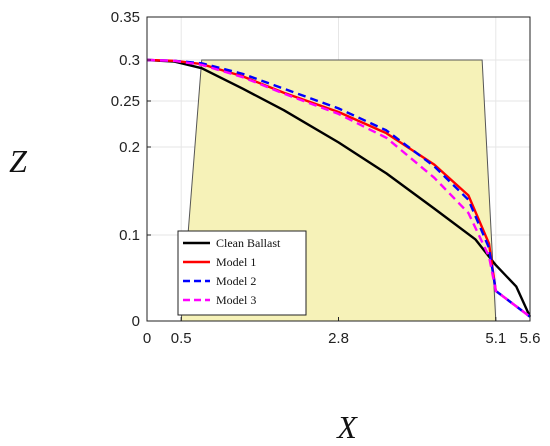 Image resolution: width=550 pixels, height=446 pixels. What do you see at coordinates (346, 427) in the screenshot?
I see `x-axis-label: X` at bounding box center [346, 427].